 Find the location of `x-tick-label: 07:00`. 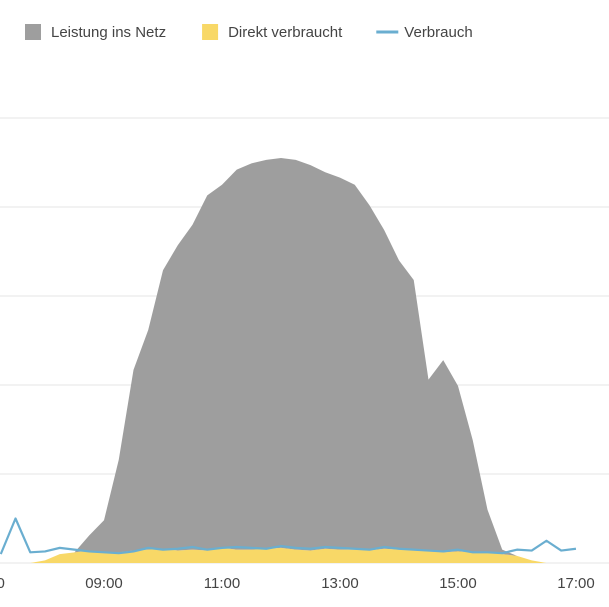

x-tick-label: 07:00 is located at coordinates (2, 583).